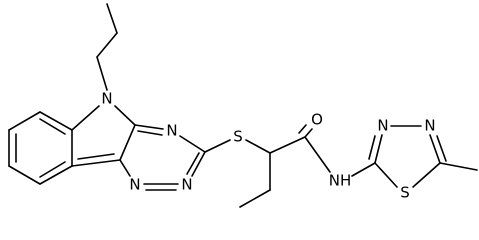 Image resolution: width=479 pixels, height=240 pixels. I want to click on atom-label: NH, so click(340, 181).